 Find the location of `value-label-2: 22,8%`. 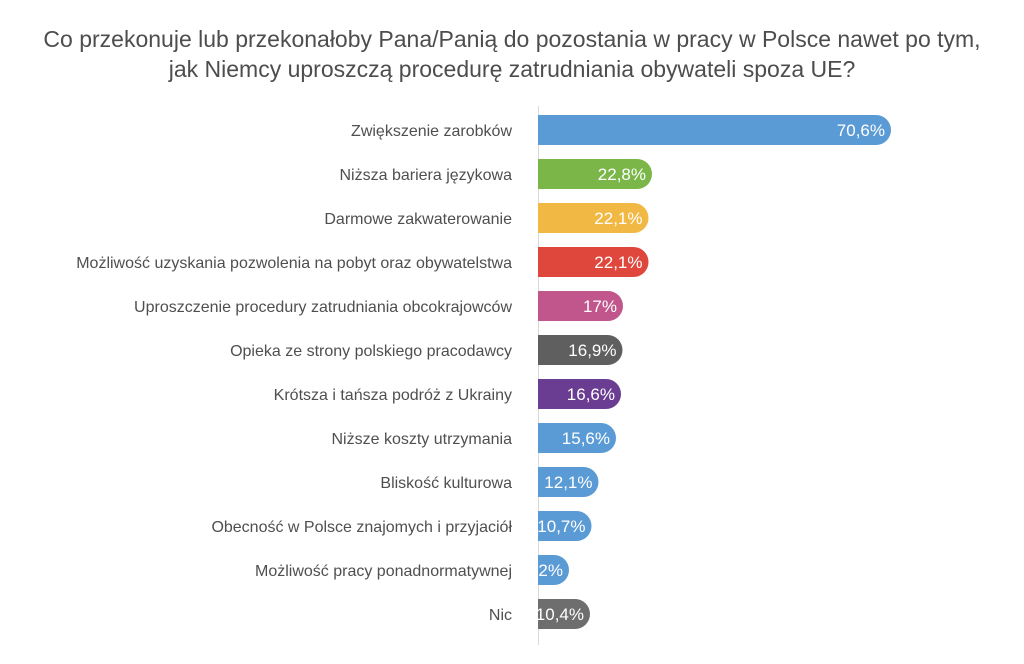

value-label-2: 22,8% is located at coordinates (622, 174).